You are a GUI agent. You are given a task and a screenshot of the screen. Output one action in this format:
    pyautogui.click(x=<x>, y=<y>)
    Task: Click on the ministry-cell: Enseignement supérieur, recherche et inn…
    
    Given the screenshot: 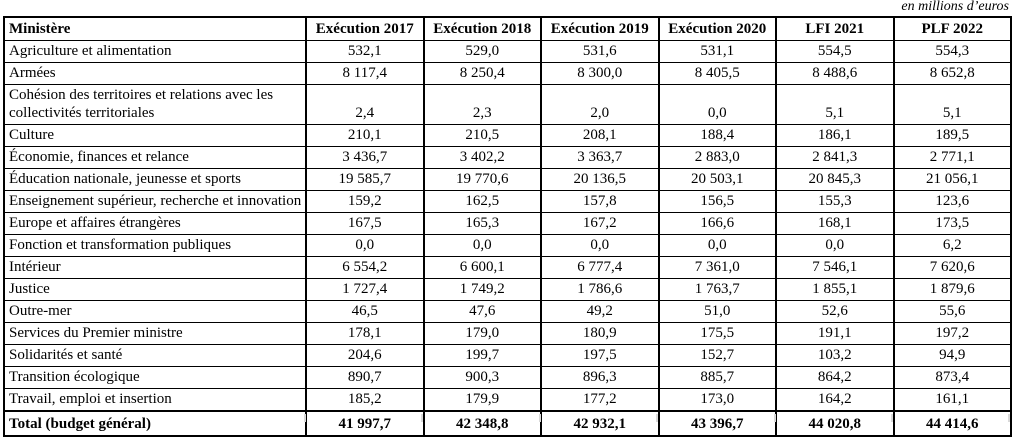 What is the action you would take?
    pyautogui.click(x=155, y=201)
    